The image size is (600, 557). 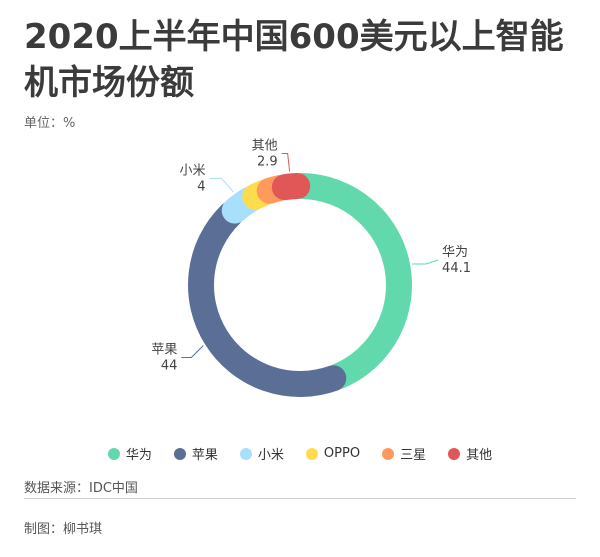 What do you see at coordinates (294, 60) in the screenshot?
I see `chart-title: 2020上半年中国600美元以上智能机市场份额` at bounding box center [294, 60].